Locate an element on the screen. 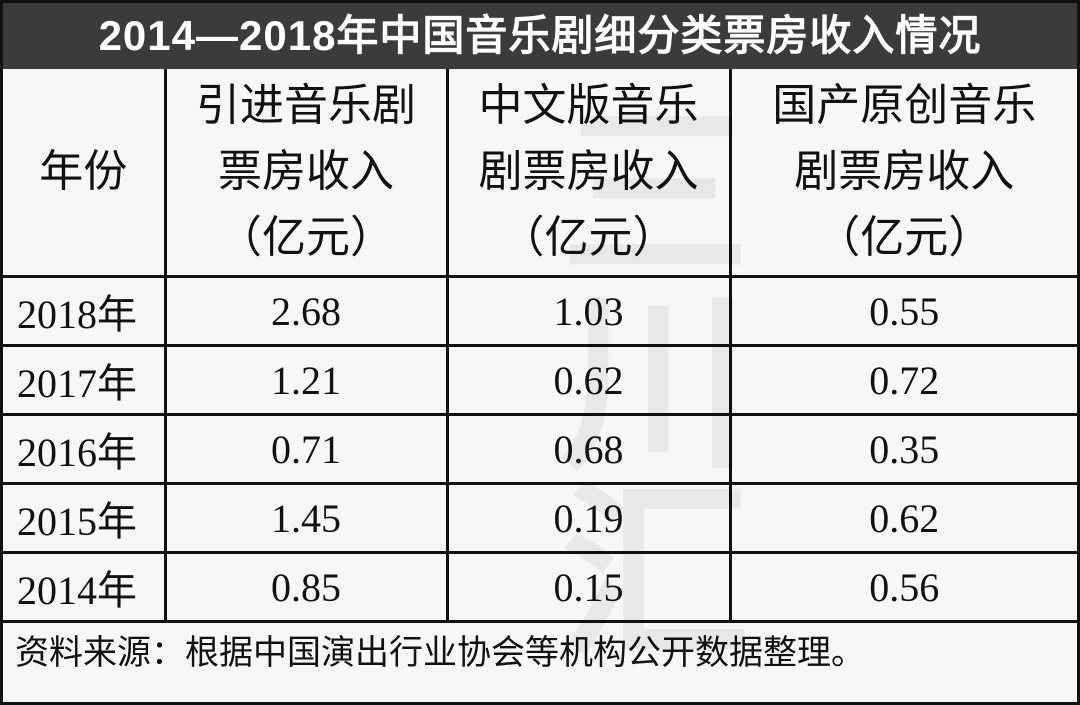  header-cell: 国产原创音乐 剧票房收入 （亿元） is located at coordinates (902, 173).